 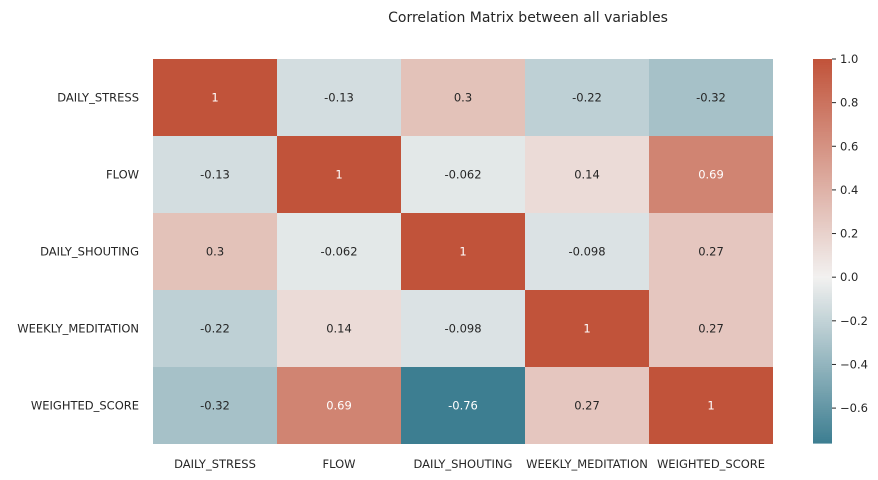 What do you see at coordinates (89, 252) in the screenshot?
I see `row-label-daily-shouting: DAILY_SHOUTING` at bounding box center [89, 252].